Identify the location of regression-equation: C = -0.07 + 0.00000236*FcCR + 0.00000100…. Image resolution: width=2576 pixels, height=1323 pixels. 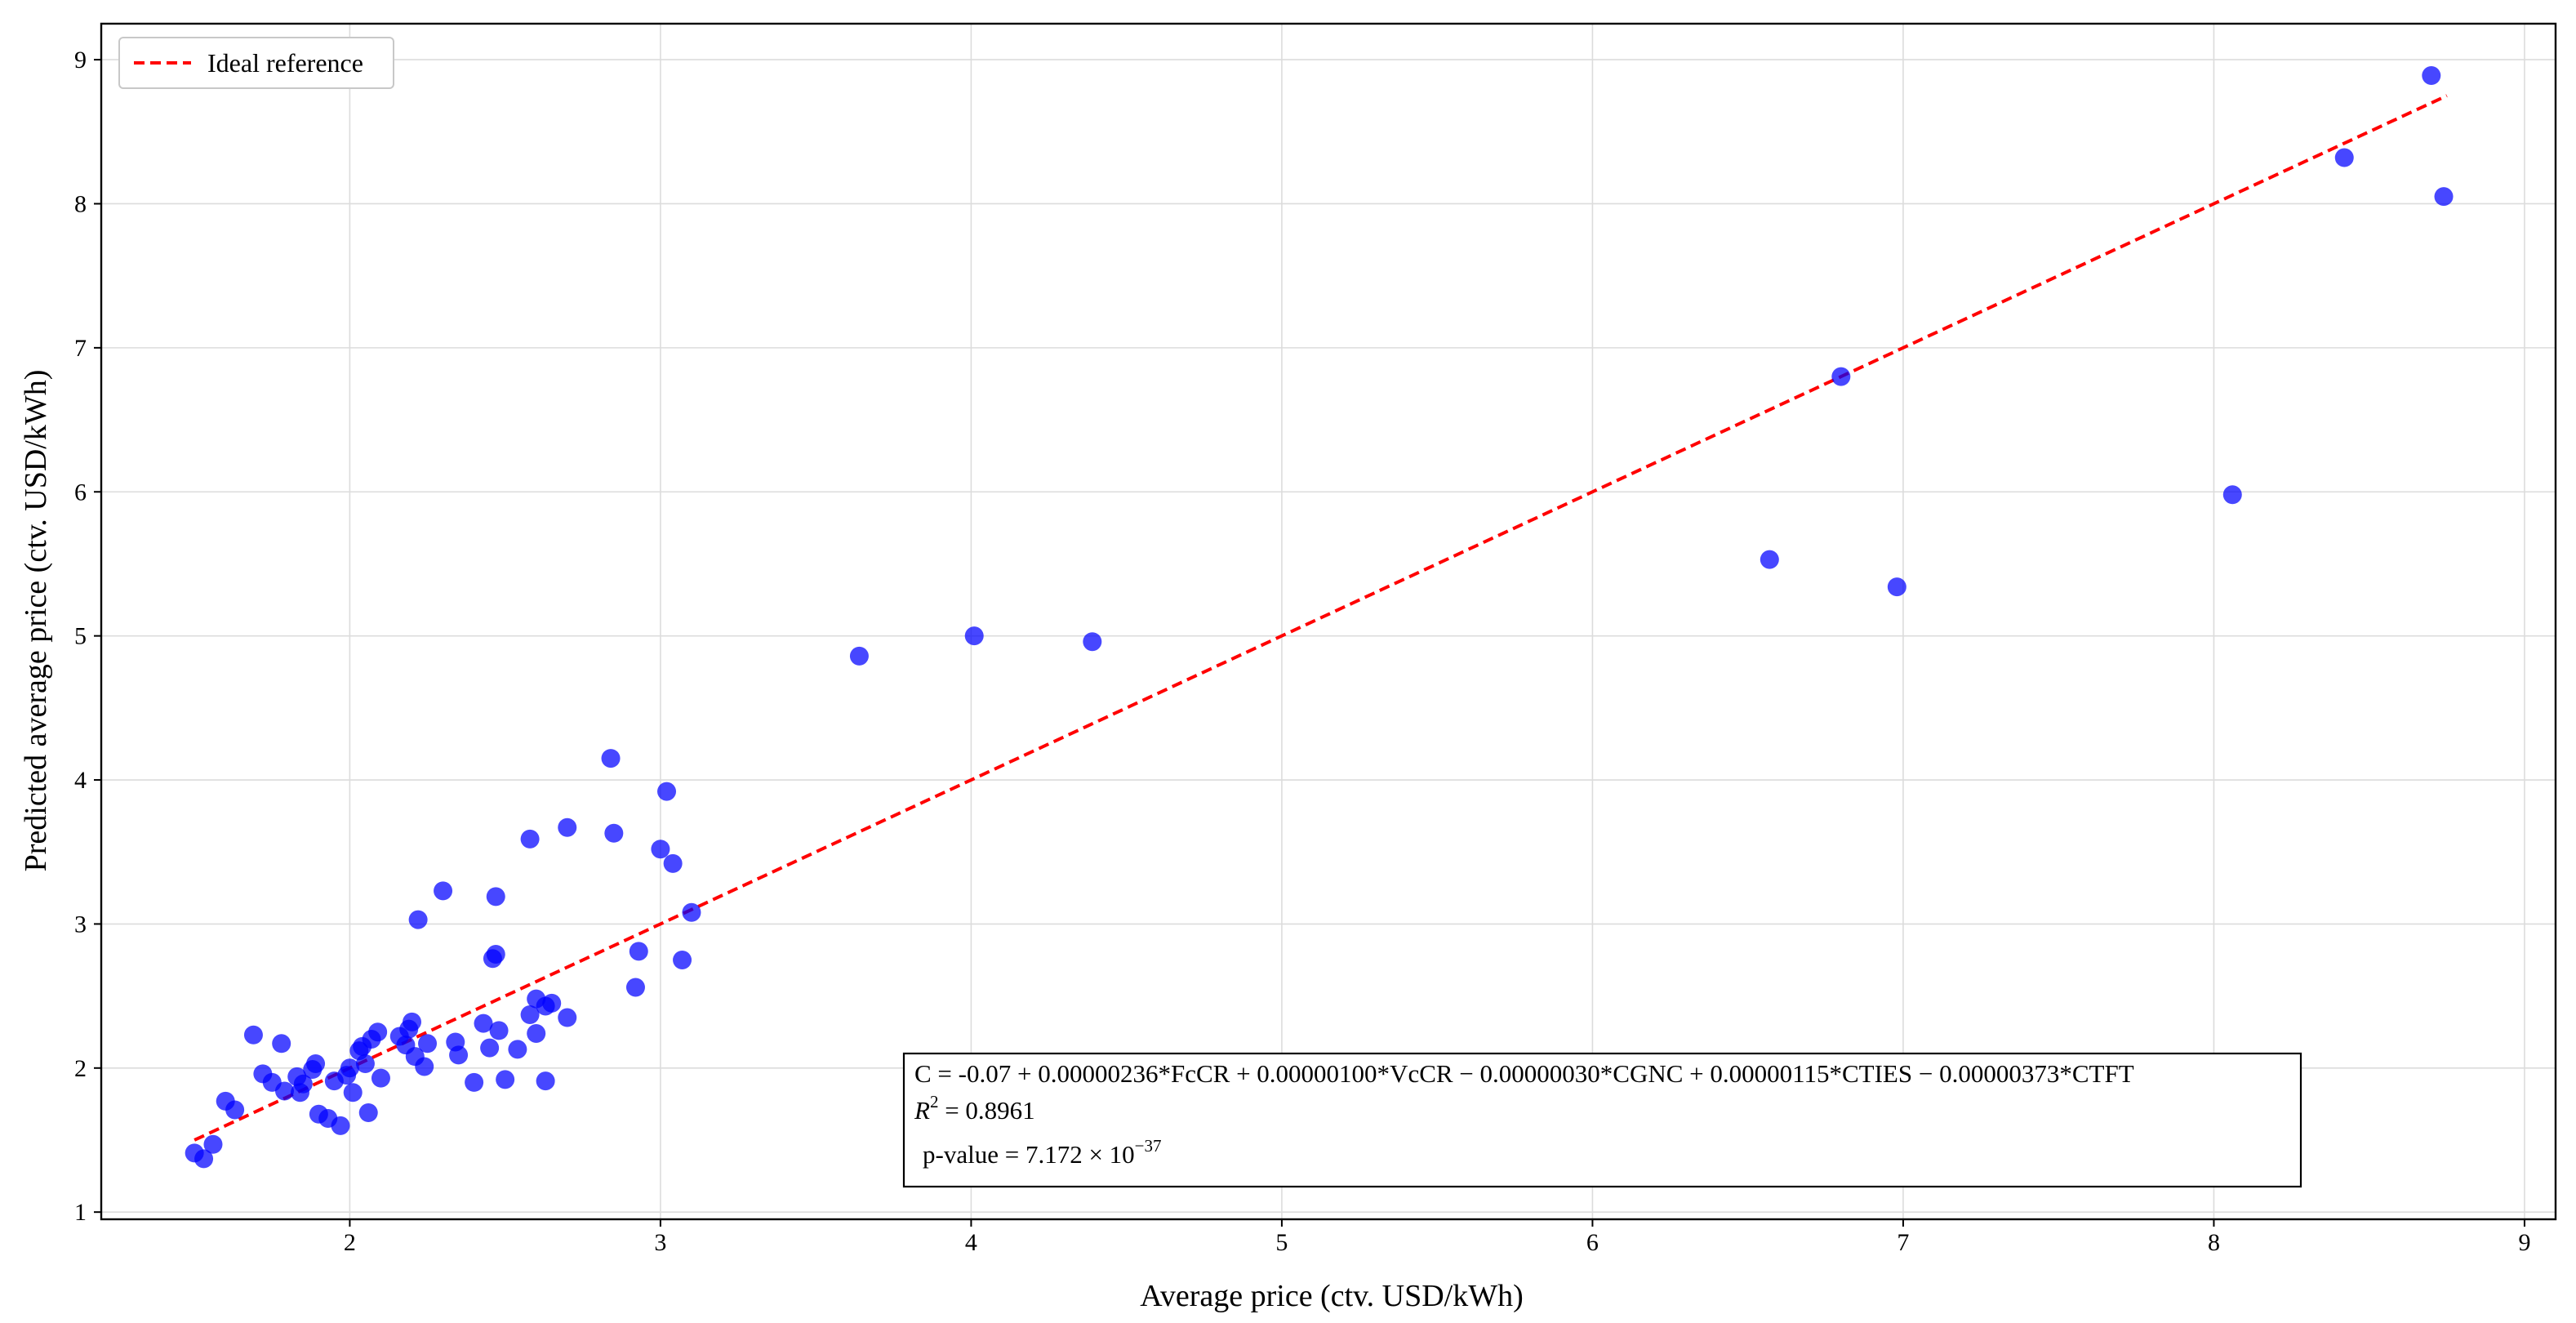
(1524, 1073).